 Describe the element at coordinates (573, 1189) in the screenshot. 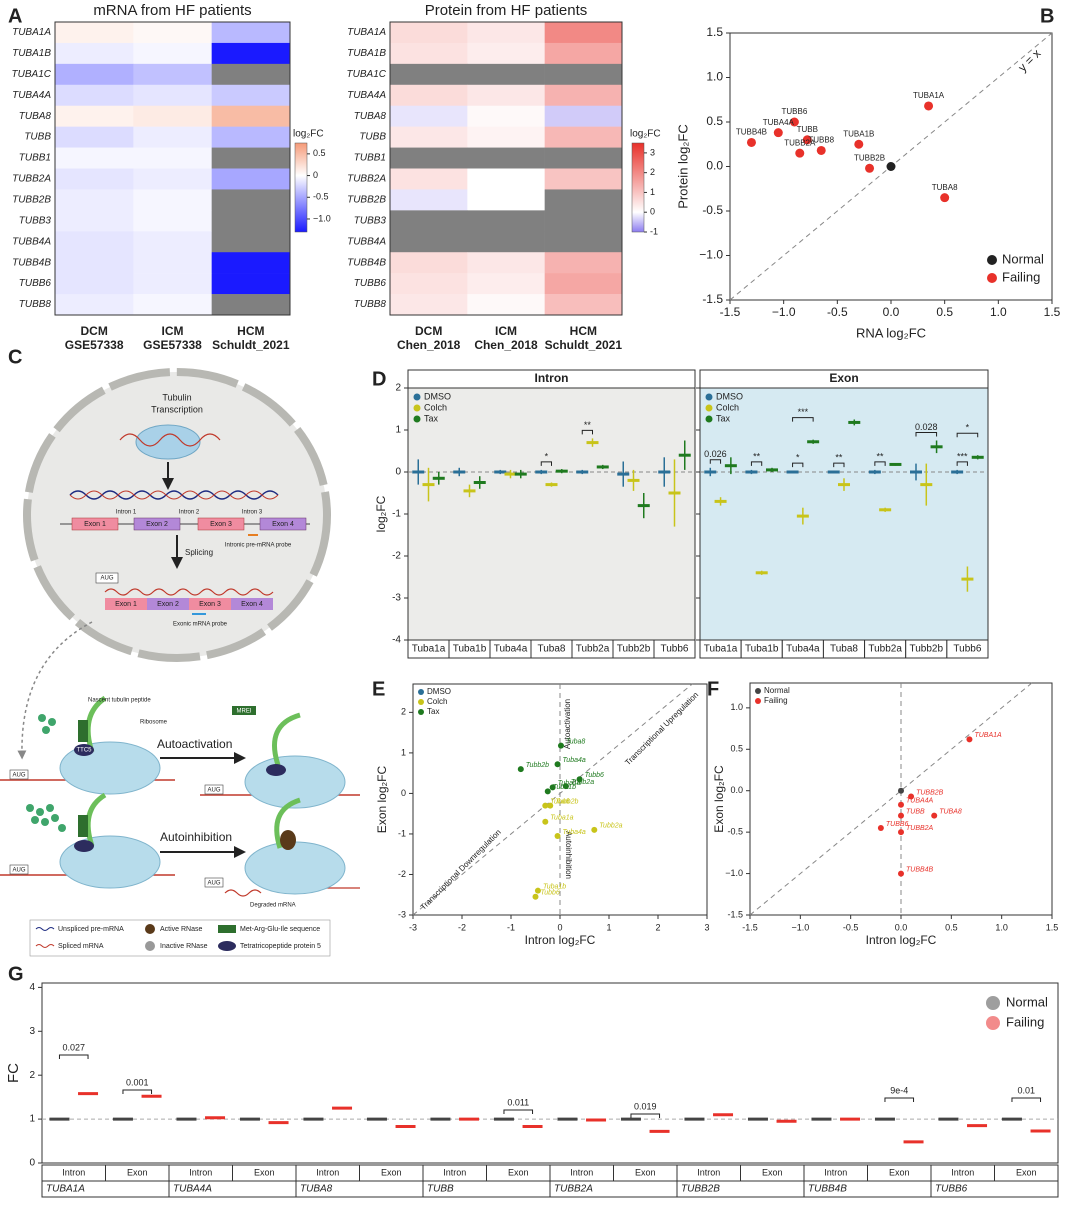

I see `category-label: TUBB2A` at that location.